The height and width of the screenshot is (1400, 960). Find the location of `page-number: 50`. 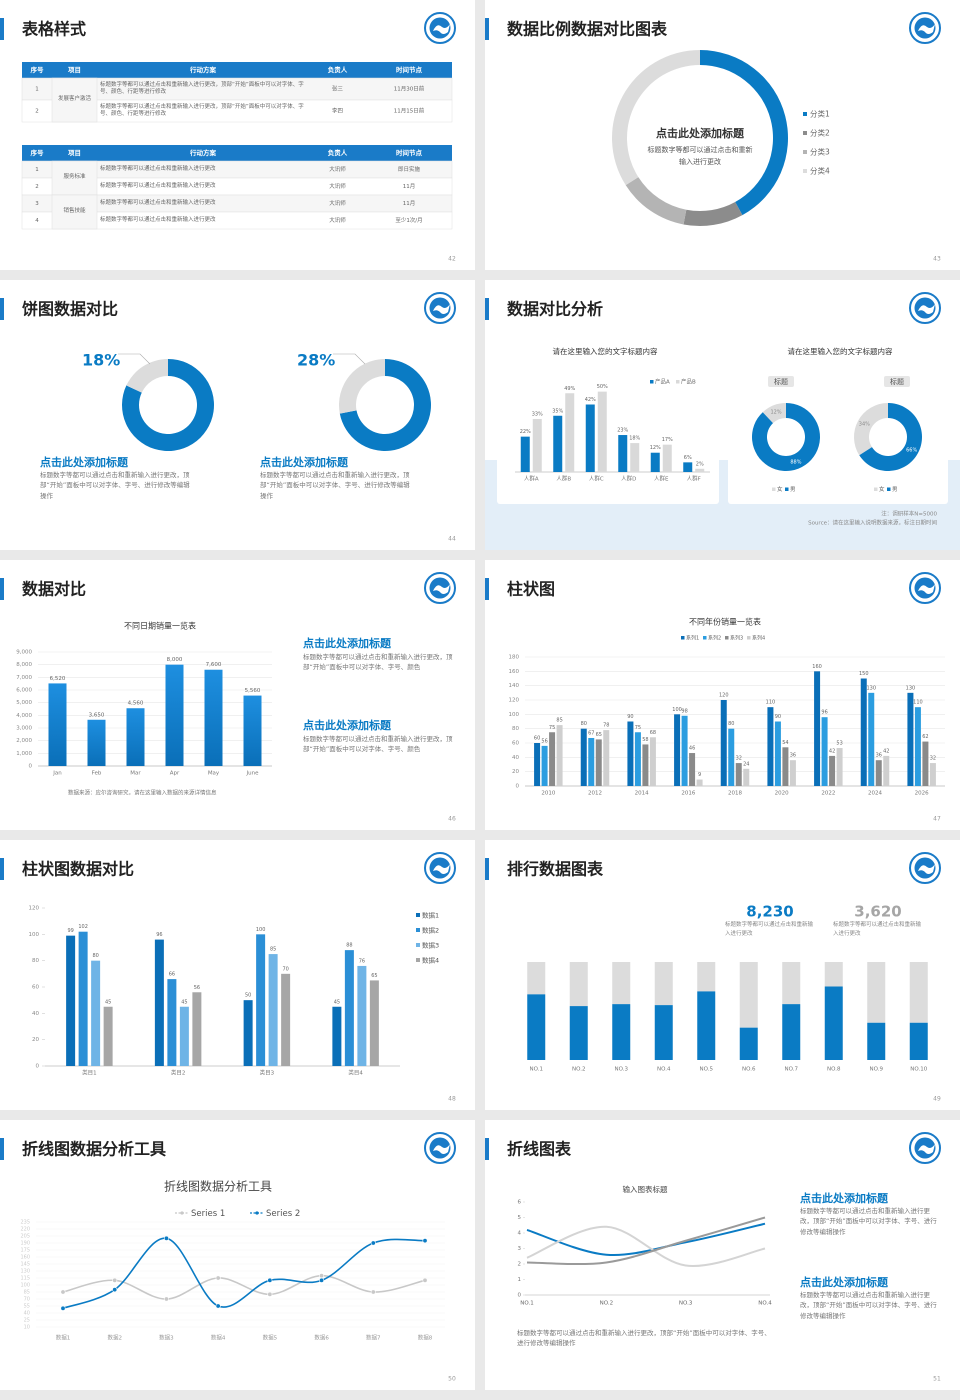

page-number: 50 is located at coordinates (452, 1379).